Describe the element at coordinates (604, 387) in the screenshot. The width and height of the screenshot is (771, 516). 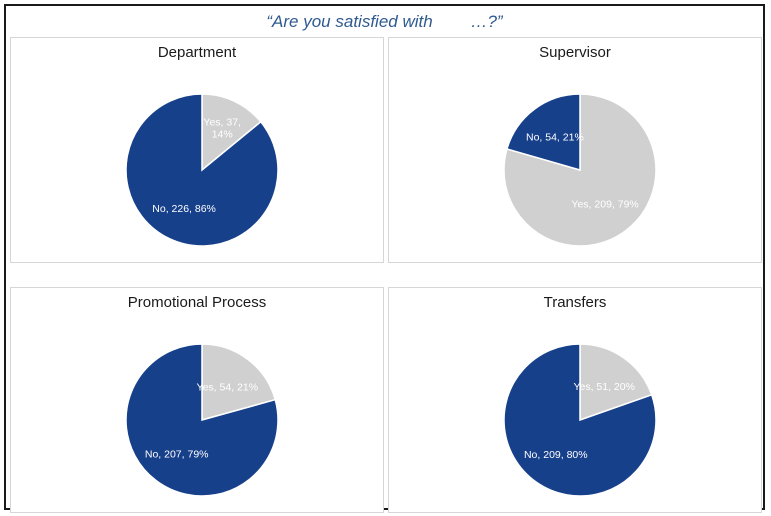
I see `data-label-yes: Yes, 51, 20%` at that location.